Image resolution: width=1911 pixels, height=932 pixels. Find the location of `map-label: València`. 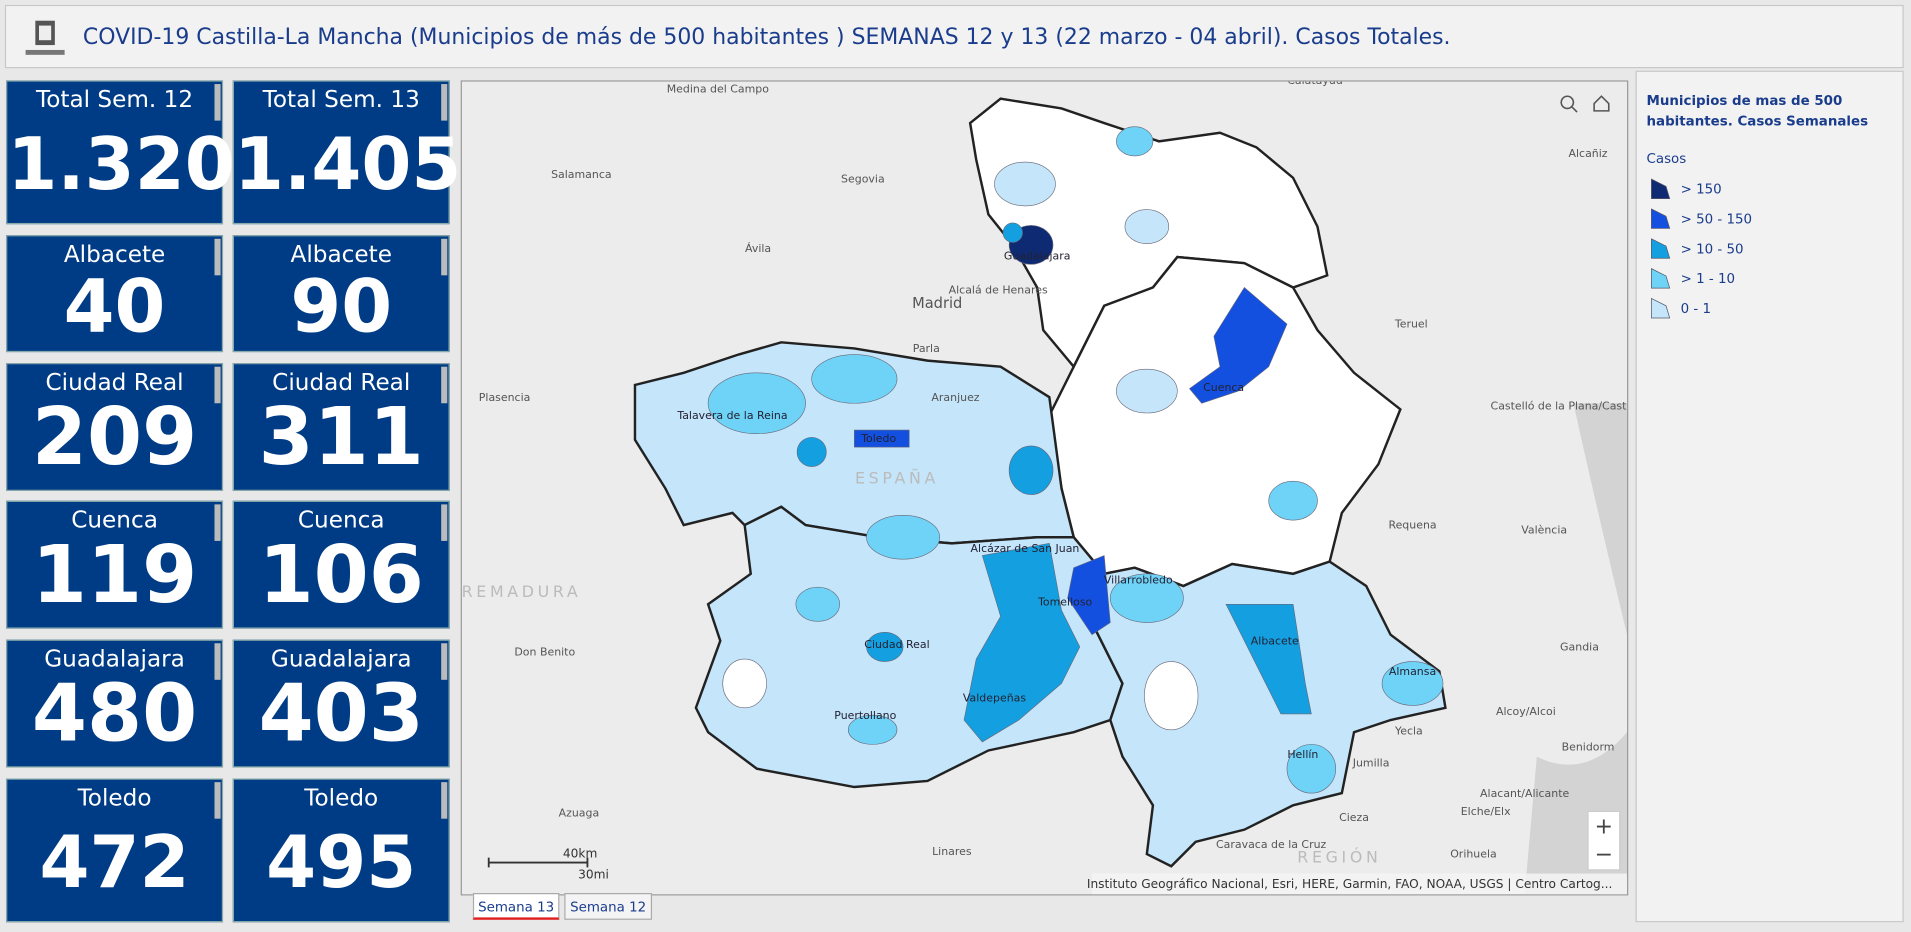

map-label: València is located at coordinates (1544, 530).